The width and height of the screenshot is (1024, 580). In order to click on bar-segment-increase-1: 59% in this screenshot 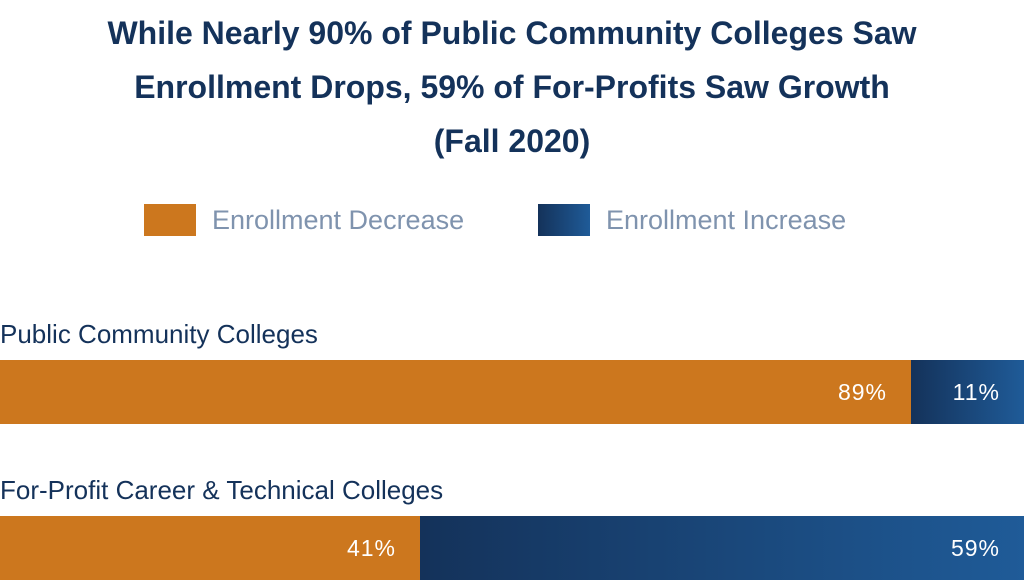, I will do `click(722, 548)`.